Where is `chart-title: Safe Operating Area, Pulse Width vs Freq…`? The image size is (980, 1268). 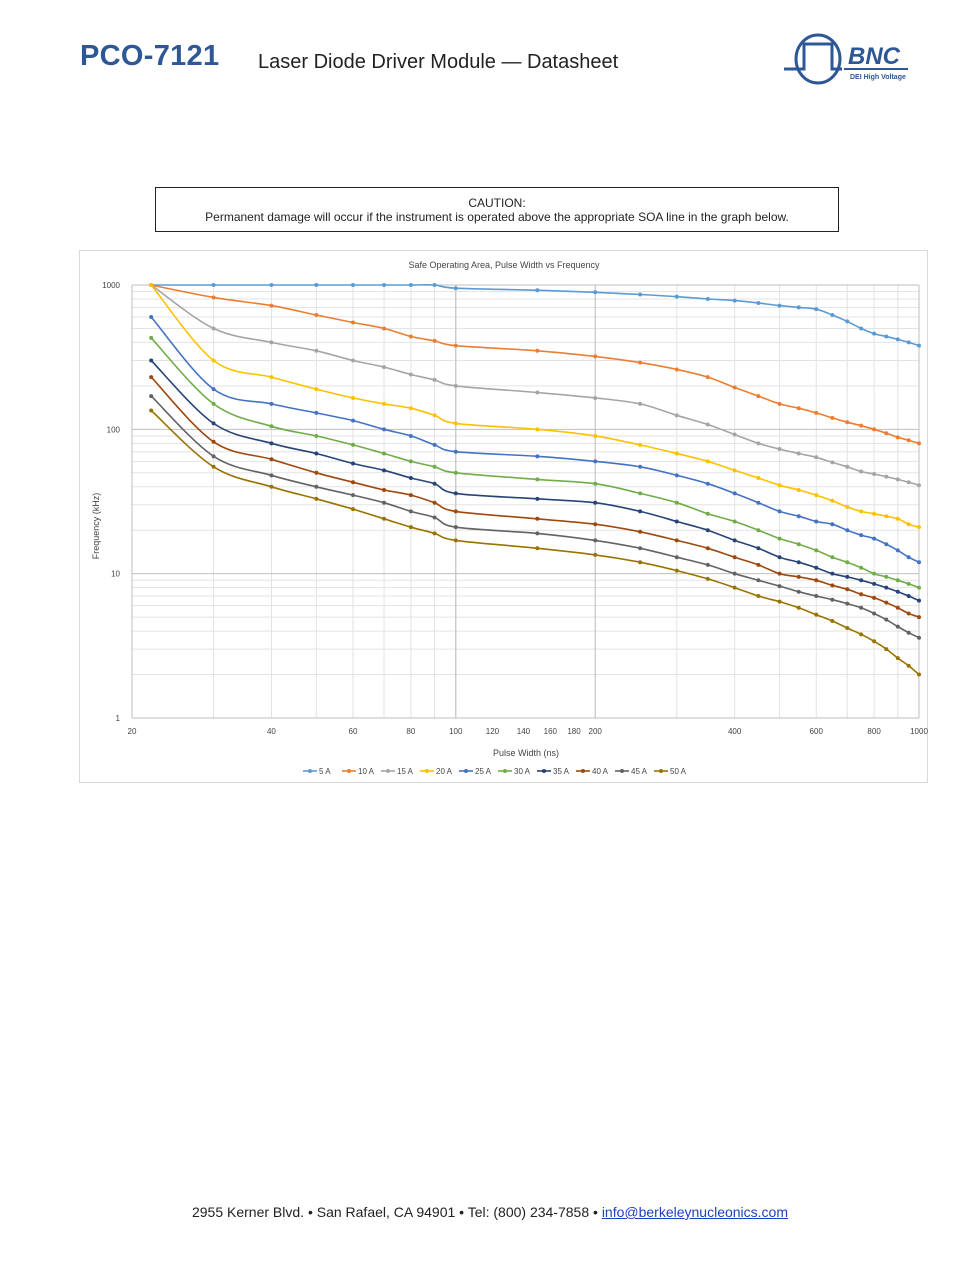 chart-title: Safe Operating Area, Pulse Width vs Freq… is located at coordinates (504, 265).